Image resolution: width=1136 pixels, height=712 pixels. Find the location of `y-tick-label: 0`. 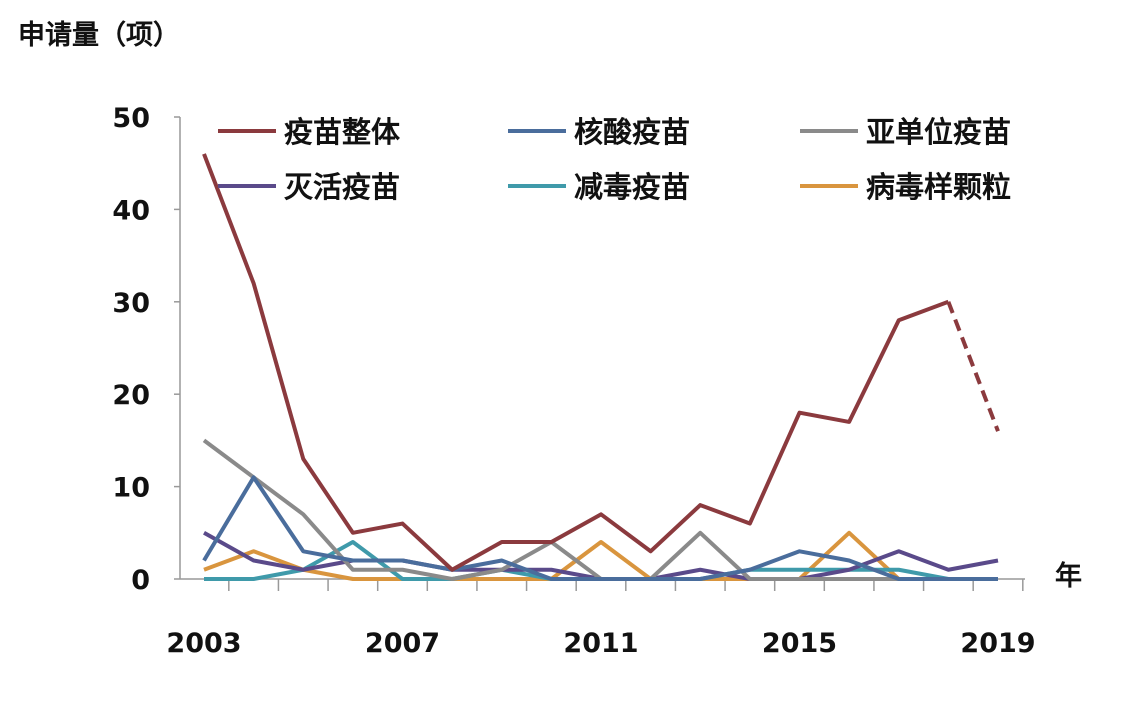

y-tick-label: 0 is located at coordinates (140, 580).